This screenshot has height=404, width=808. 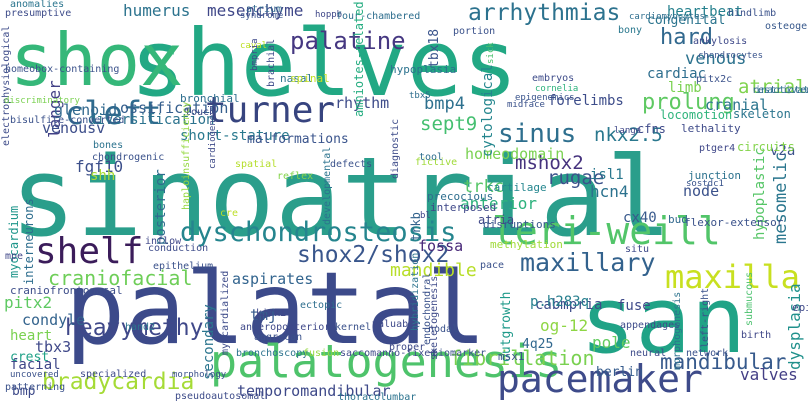 What do you see at coordinates (526, 105) in the screenshot?
I see `cloud-word: midface` at bounding box center [526, 105].